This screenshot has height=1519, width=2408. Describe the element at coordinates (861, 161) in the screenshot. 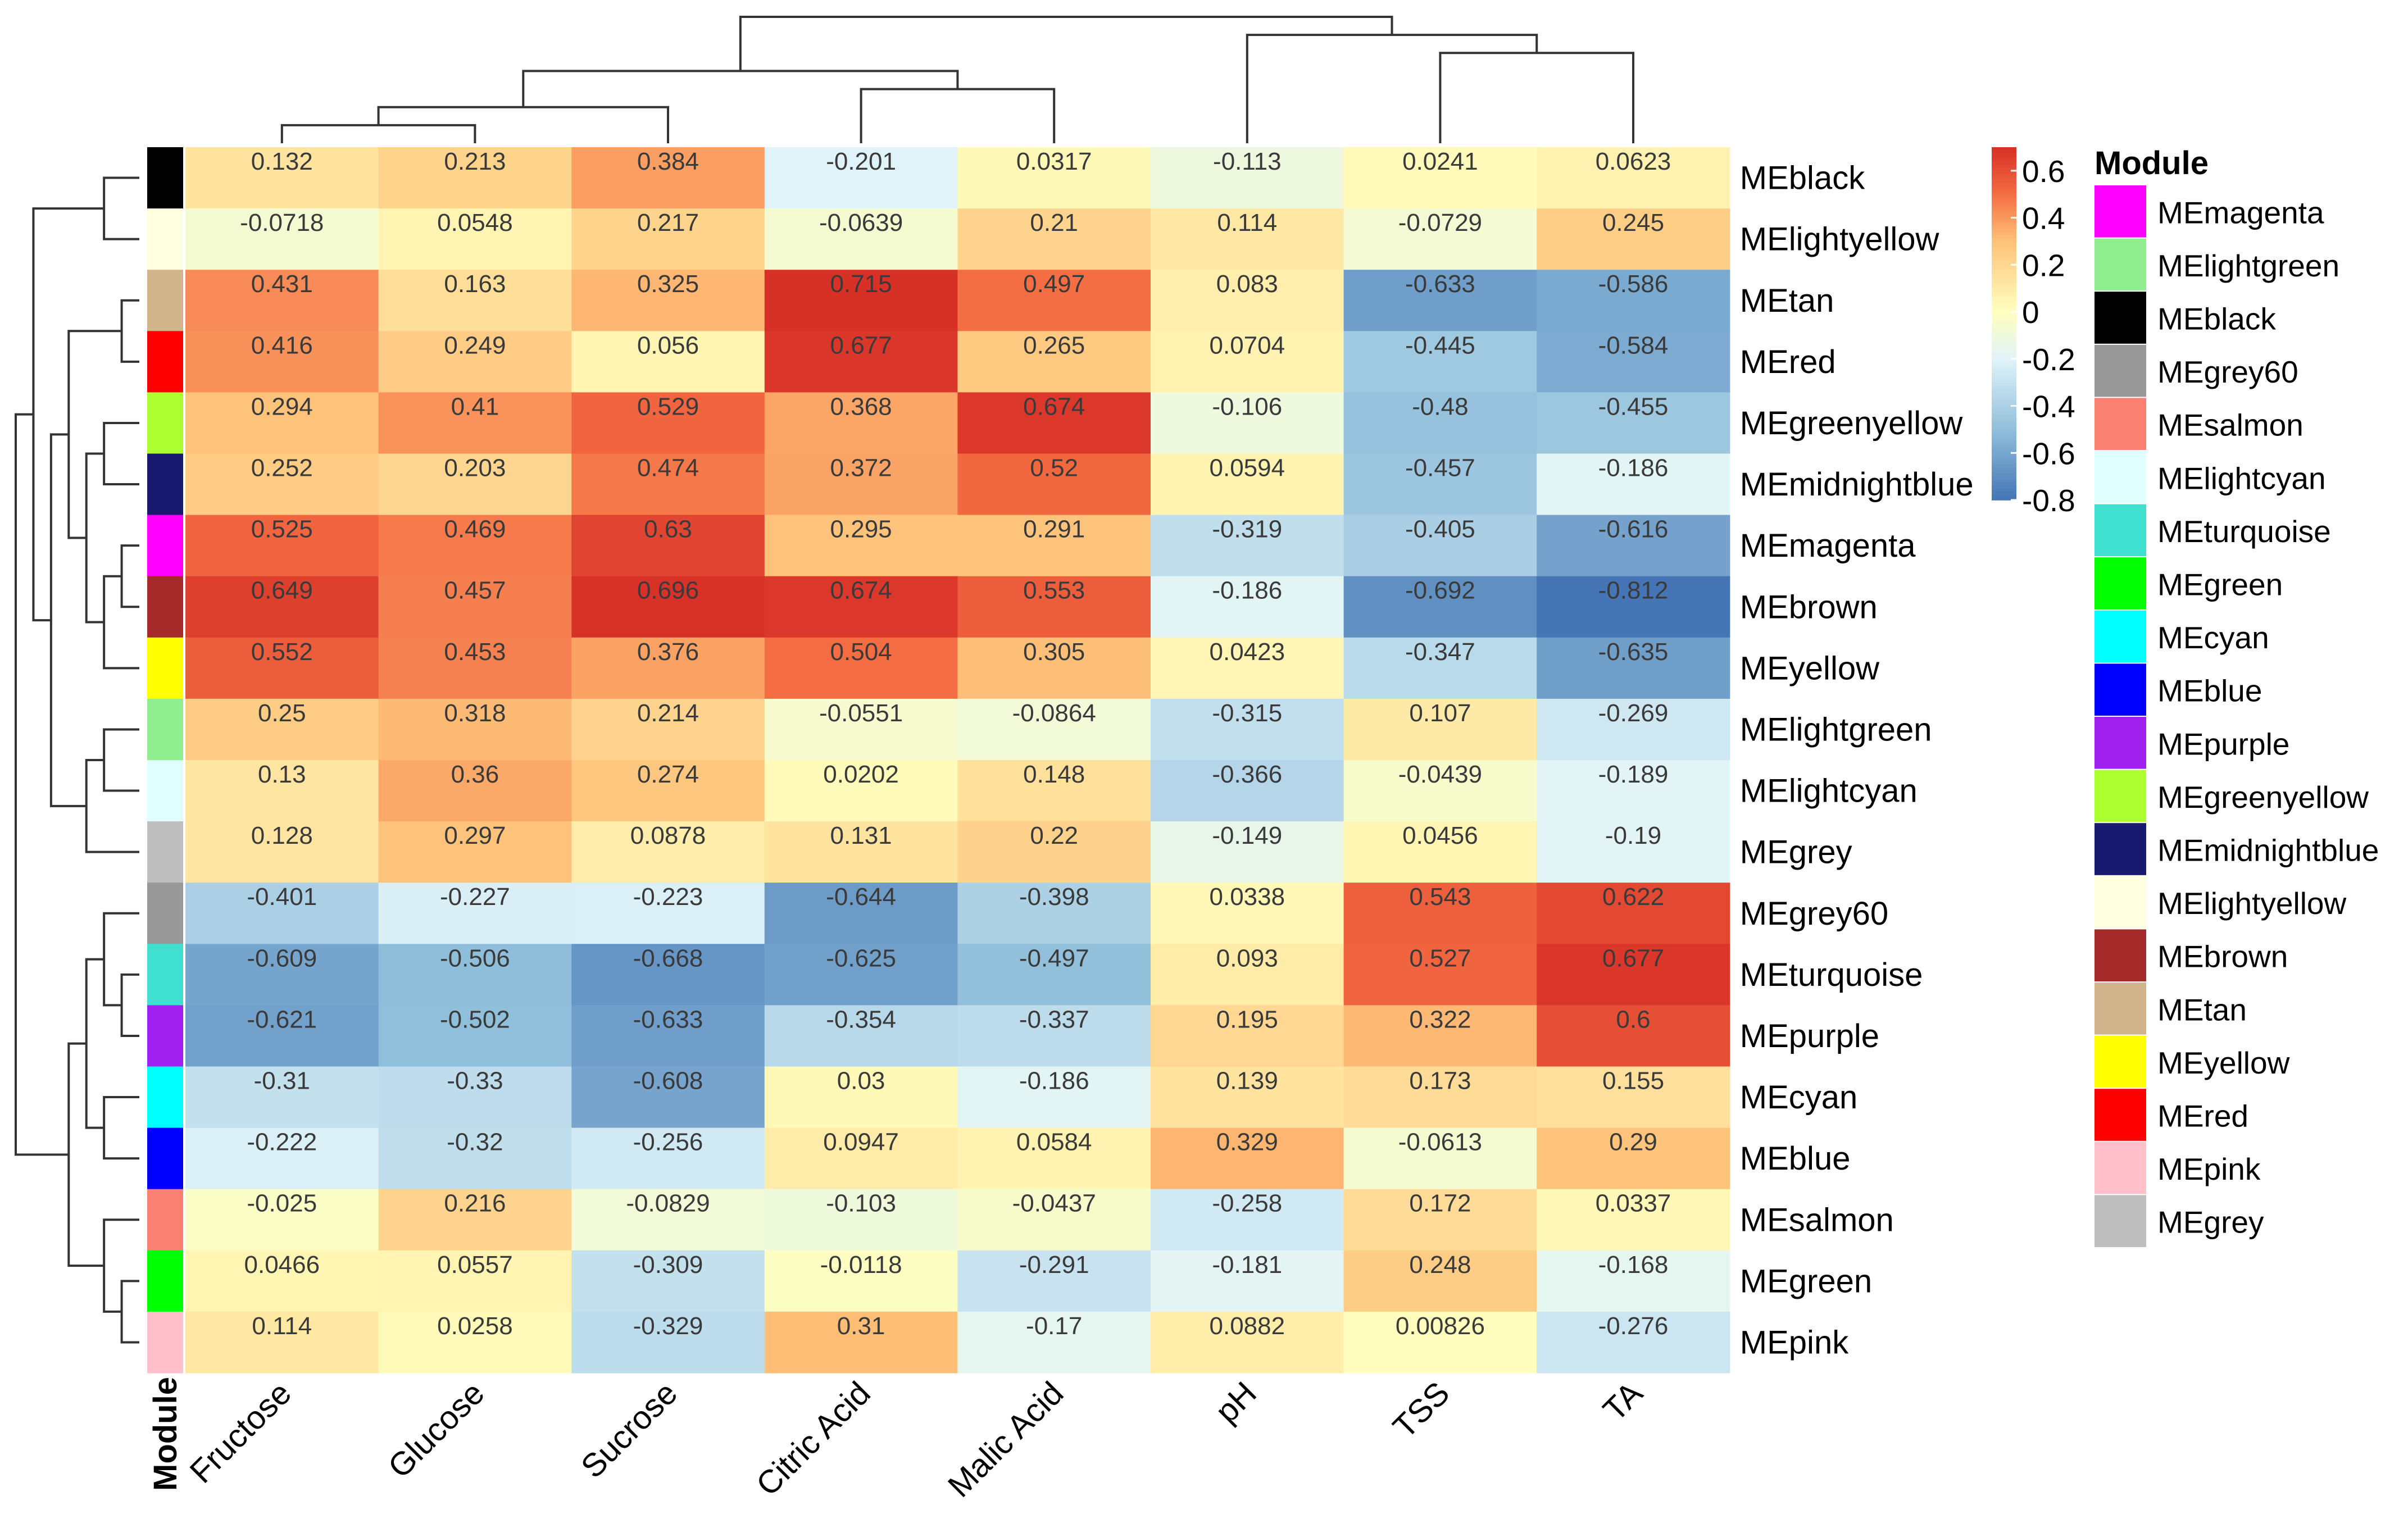

I see `cell-value-label: -0.201` at that location.